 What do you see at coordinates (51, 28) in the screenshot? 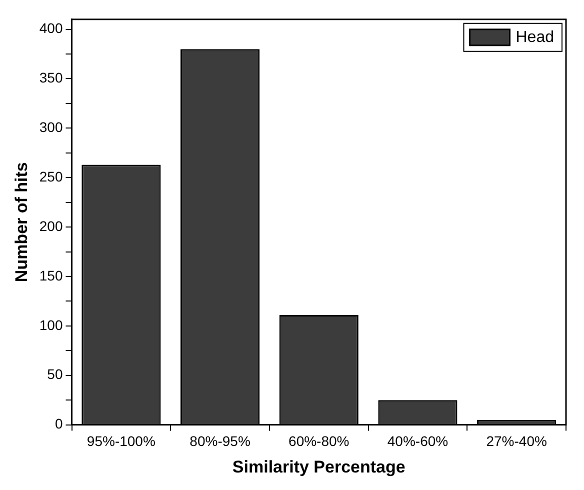
I see `y-tick-label: 400` at bounding box center [51, 28].